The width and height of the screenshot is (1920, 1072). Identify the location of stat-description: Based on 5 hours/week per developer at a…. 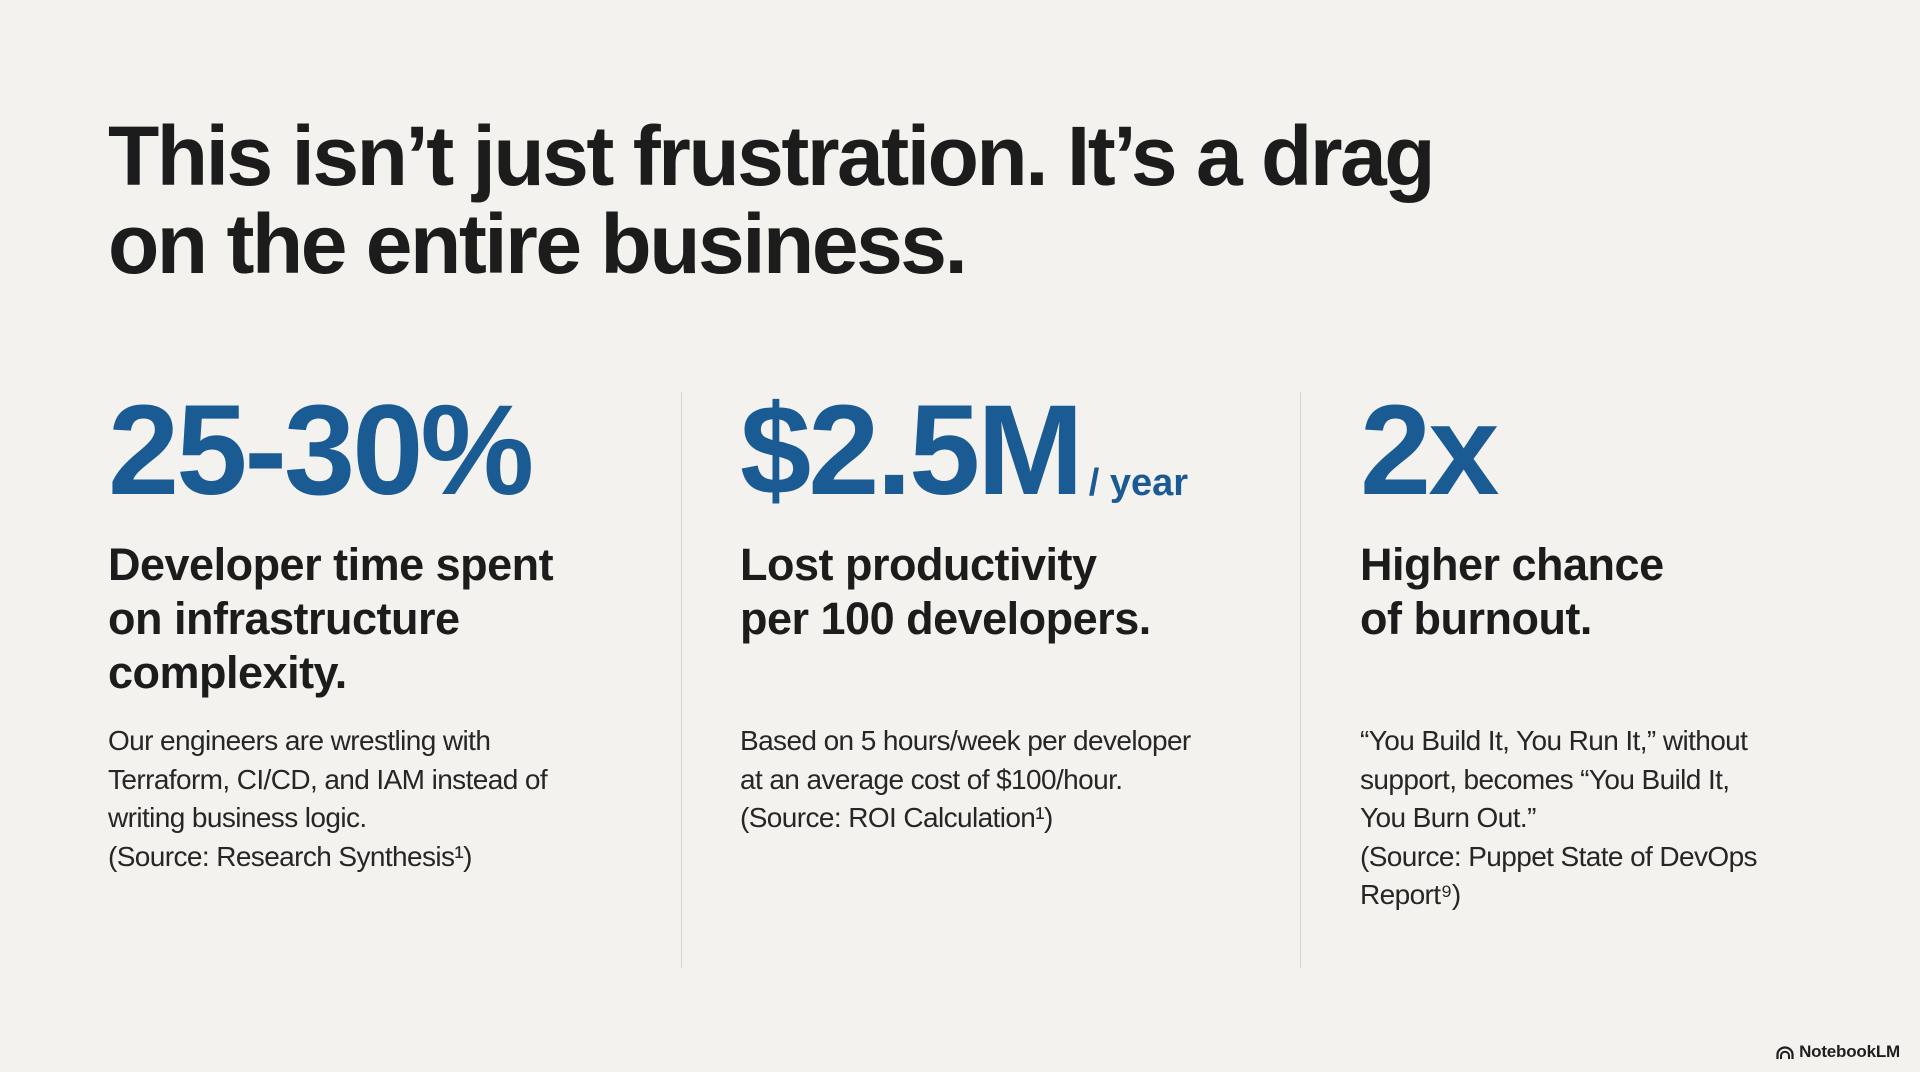
(1000, 780).